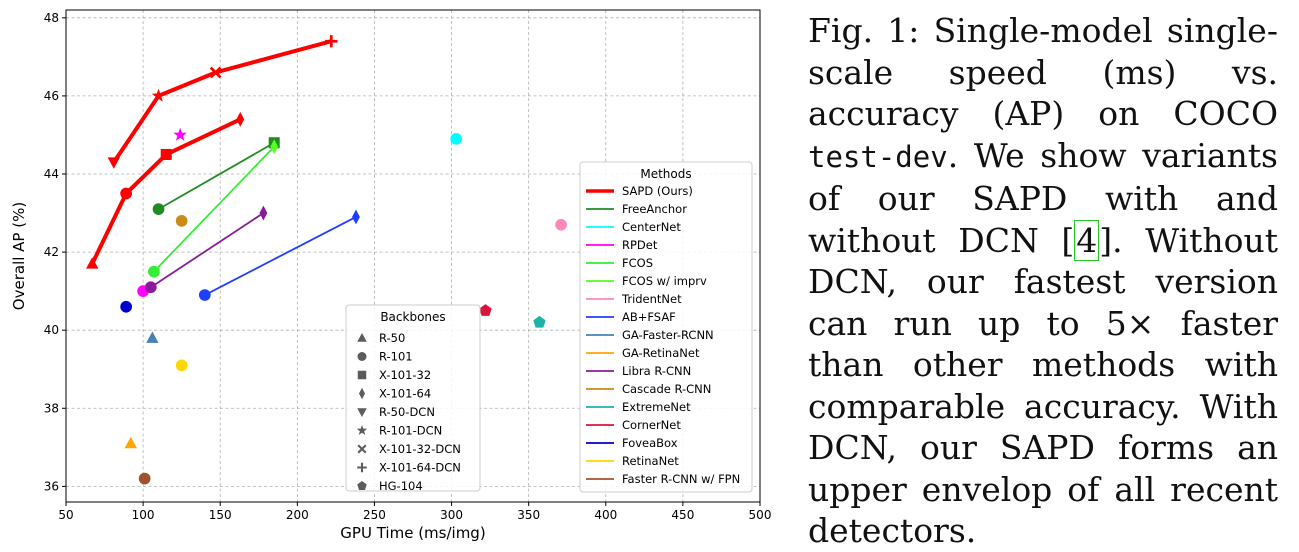  Describe the element at coordinates (1087, 240) in the screenshot. I see `citation-link: 4` at that location.